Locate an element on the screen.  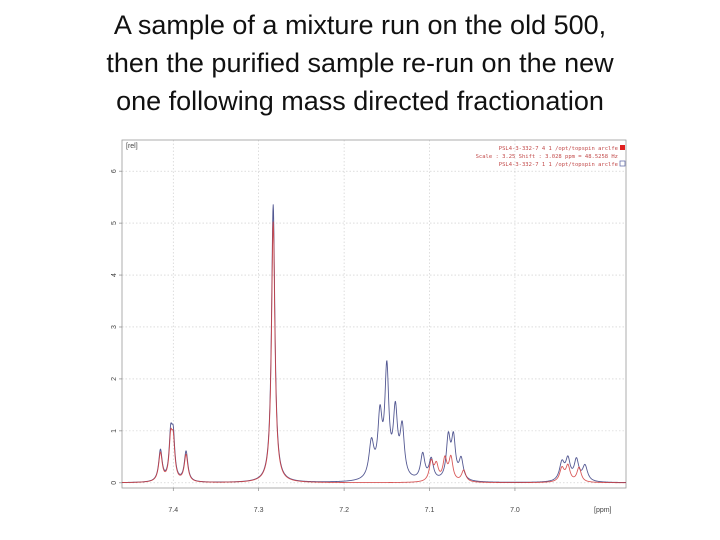
legend-swatch-blue is located at coordinates (622, 163).